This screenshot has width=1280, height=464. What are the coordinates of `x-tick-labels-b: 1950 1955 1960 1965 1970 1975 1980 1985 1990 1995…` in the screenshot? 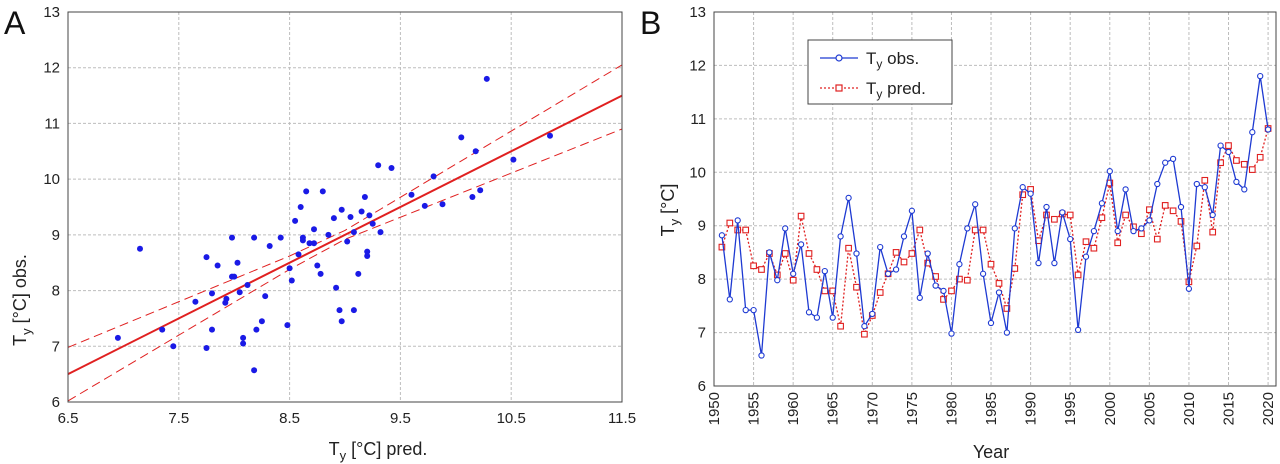 It's located at (991, 408).